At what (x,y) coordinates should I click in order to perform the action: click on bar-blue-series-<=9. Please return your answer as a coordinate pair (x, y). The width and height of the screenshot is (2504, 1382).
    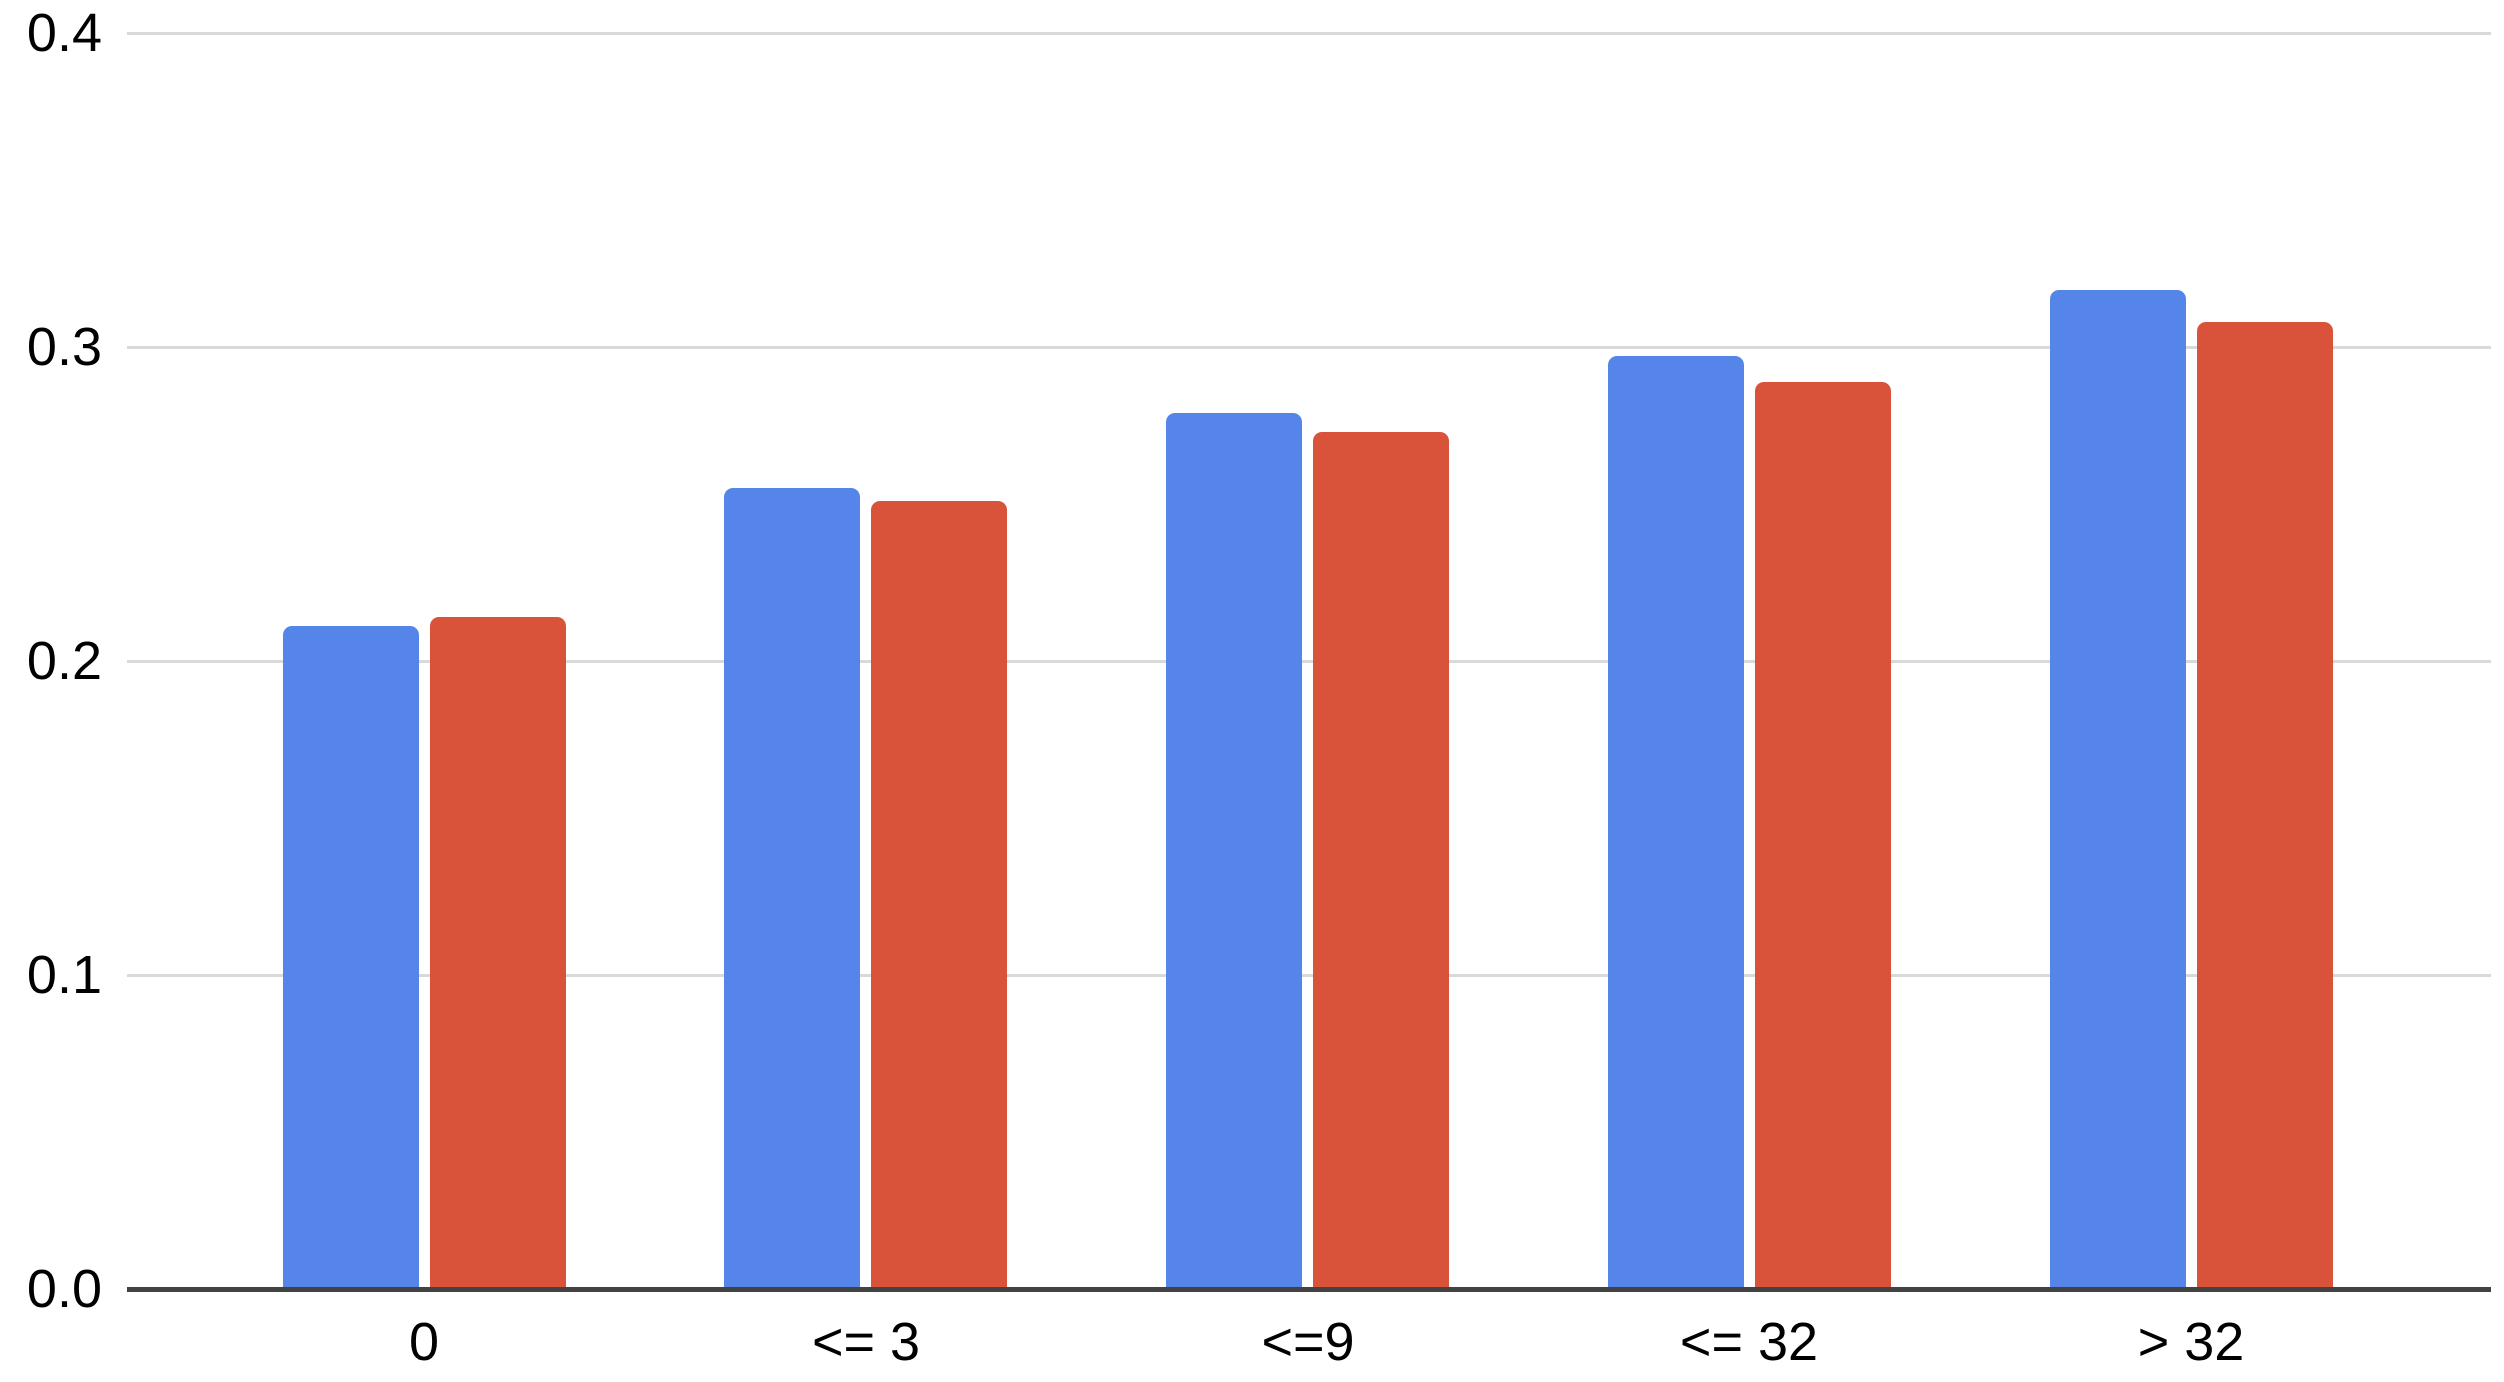
    Looking at the image, I should click on (1234, 851).